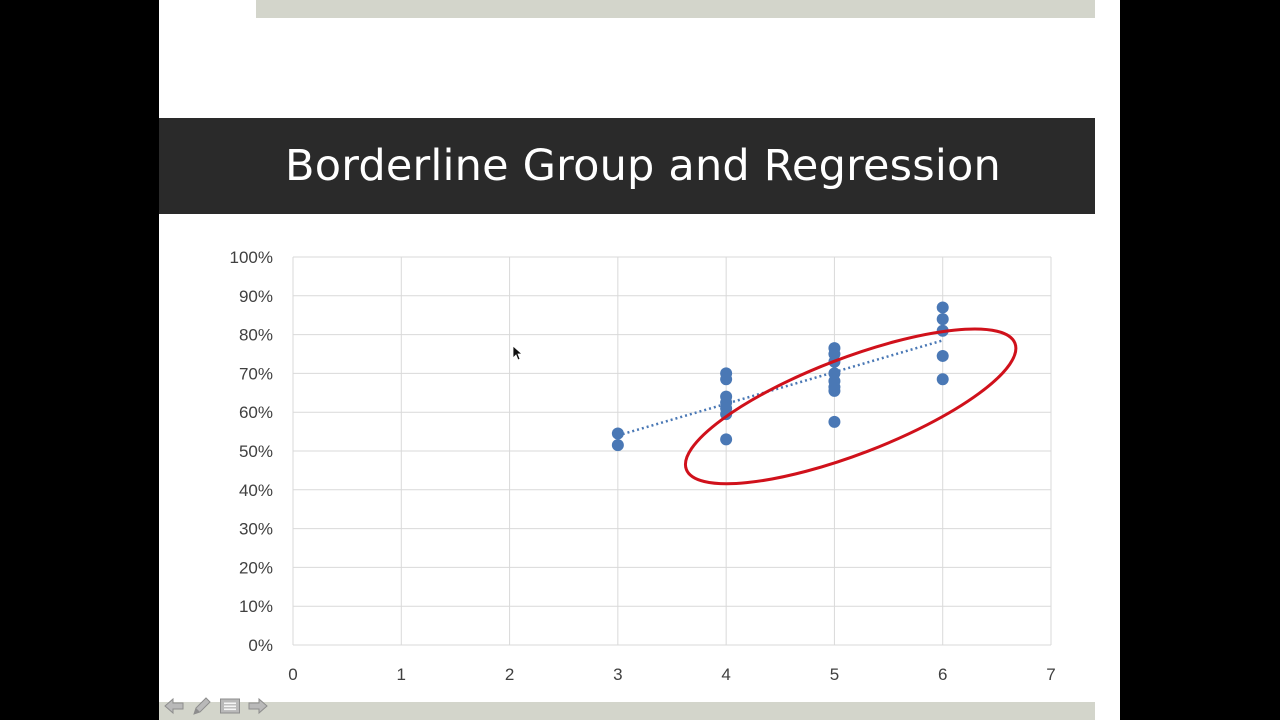 The height and width of the screenshot is (720, 1280). Describe the element at coordinates (675, 9) in the screenshot. I see `top-accent-bar` at that location.